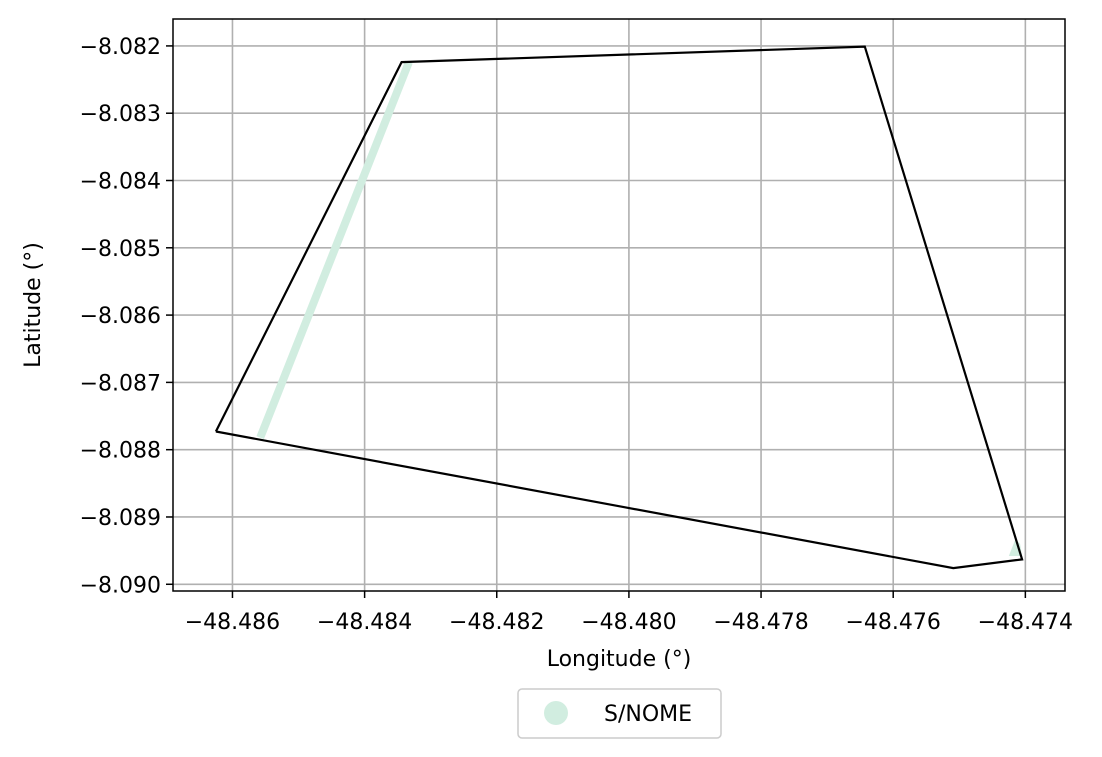 Image resolution: width=1102 pixels, height=757 pixels. I want to click on x-tick-label: −48.482, so click(496, 622).